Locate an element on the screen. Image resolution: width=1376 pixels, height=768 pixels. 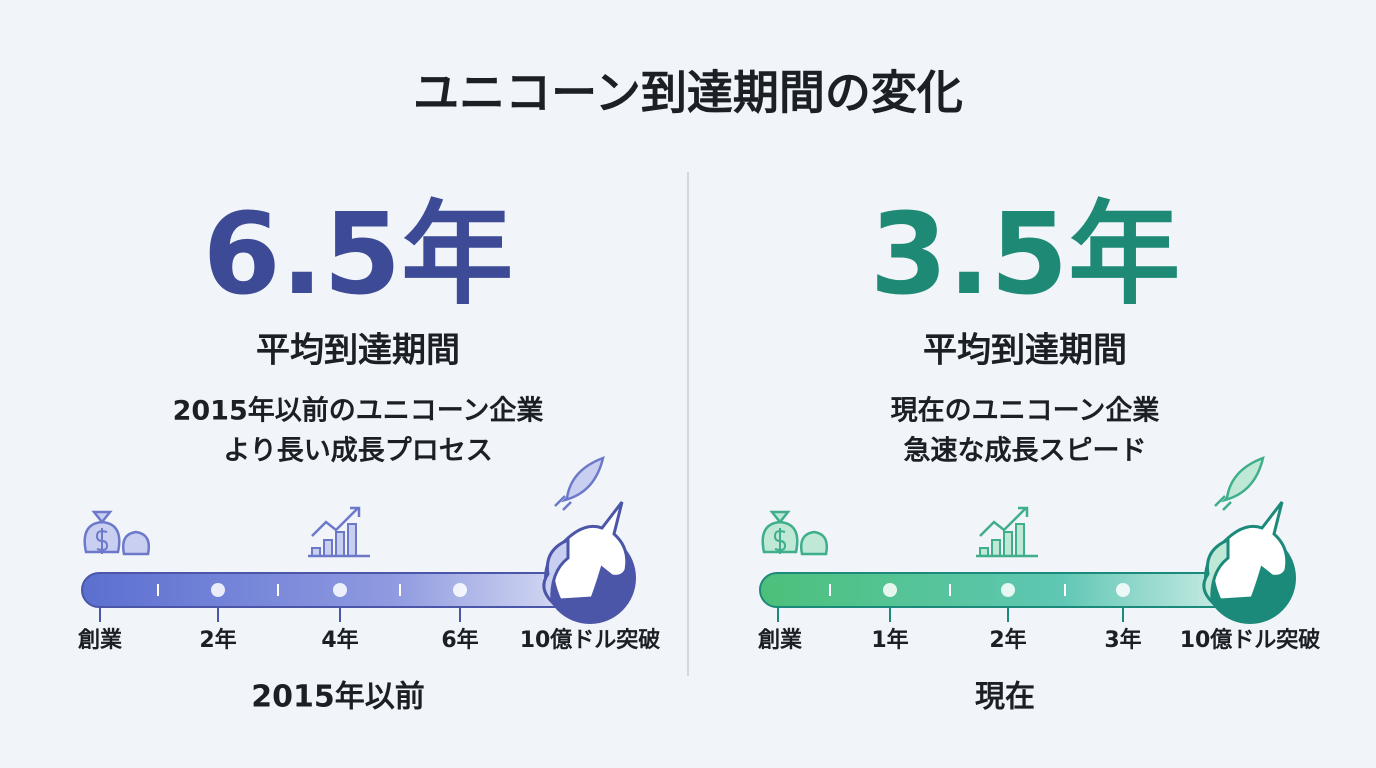
description: 2015年以前のユニコーン企業 is located at coordinates (358, 411).